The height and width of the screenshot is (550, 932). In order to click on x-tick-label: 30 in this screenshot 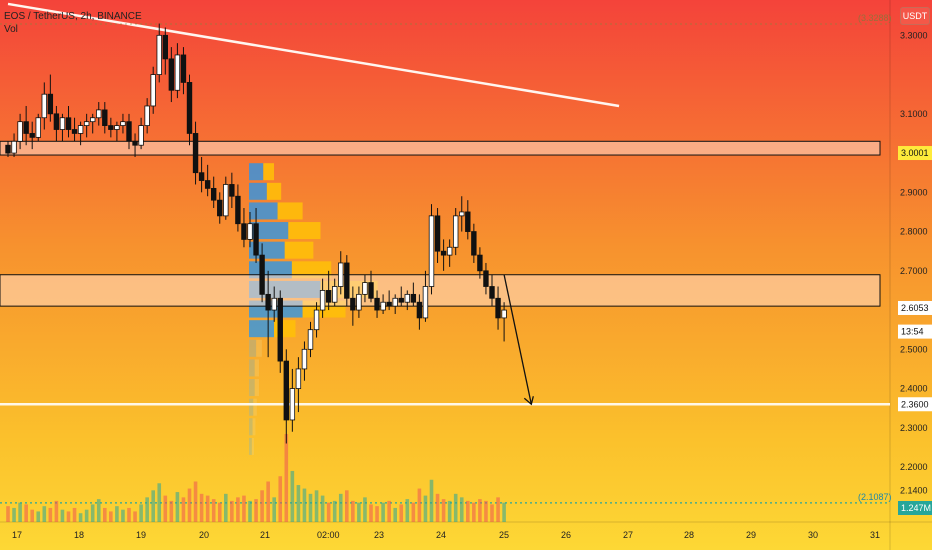, I will do `click(813, 535)`.